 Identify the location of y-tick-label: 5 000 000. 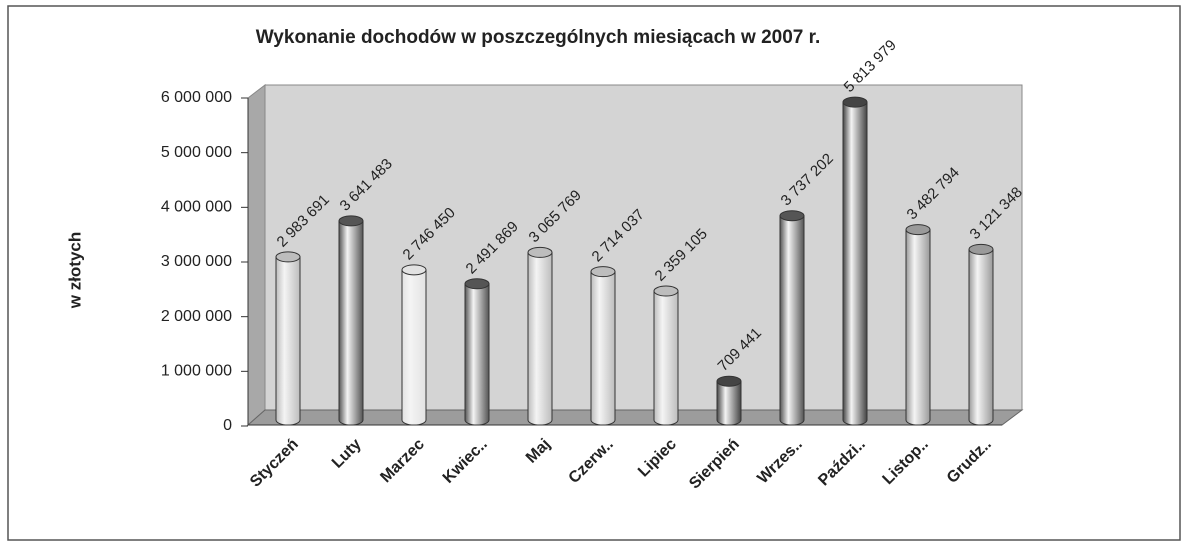
(196, 152).